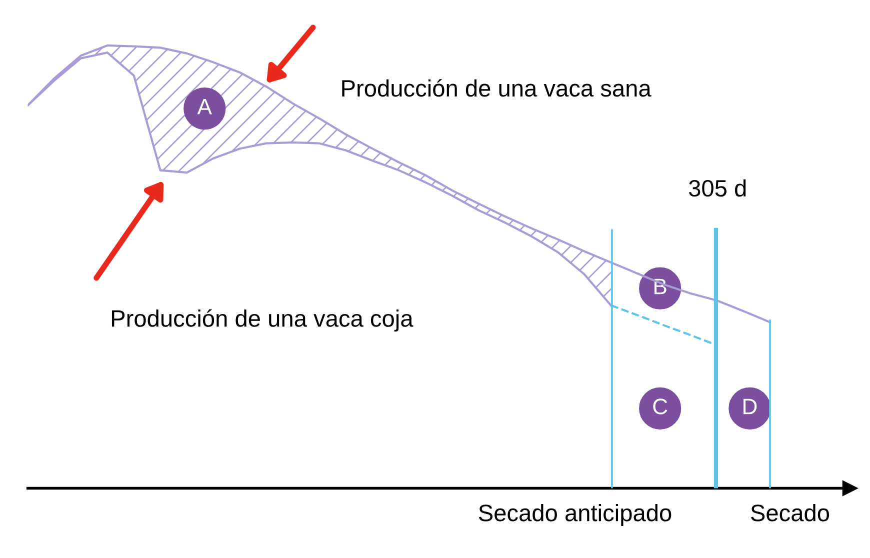 The image size is (870, 558). What do you see at coordinates (263, 320) in the screenshot?
I see `annotation: Producción de una vaca coja` at bounding box center [263, 320].